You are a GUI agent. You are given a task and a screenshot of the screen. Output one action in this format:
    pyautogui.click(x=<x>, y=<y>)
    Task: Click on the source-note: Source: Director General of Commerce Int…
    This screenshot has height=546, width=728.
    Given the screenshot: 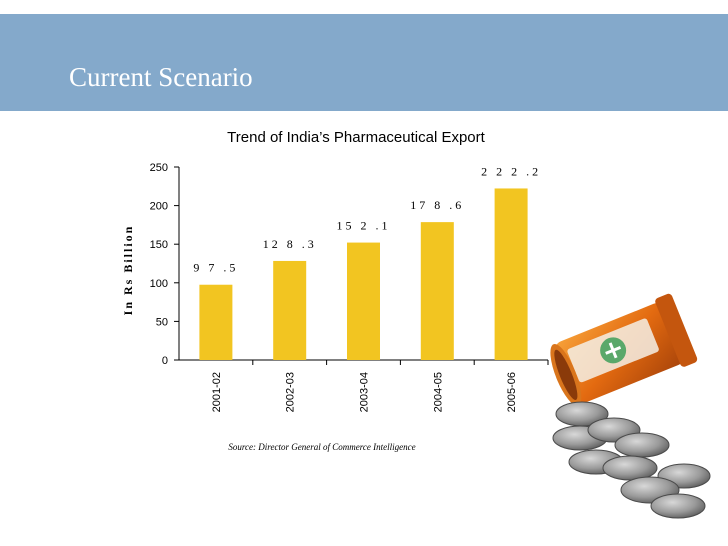 What is the action you would take?
    pyautogui.click(x=321, y=447)
    